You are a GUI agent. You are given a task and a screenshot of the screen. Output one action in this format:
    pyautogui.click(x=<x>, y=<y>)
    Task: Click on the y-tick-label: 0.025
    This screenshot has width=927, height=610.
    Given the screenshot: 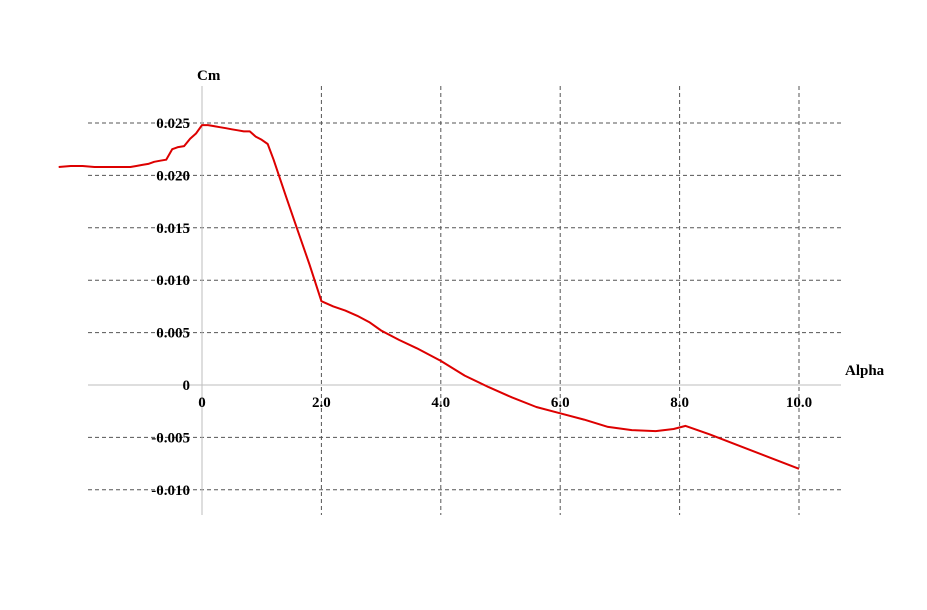 What is the action you would take?
    pyautogui.click(x=173, y=124)
    